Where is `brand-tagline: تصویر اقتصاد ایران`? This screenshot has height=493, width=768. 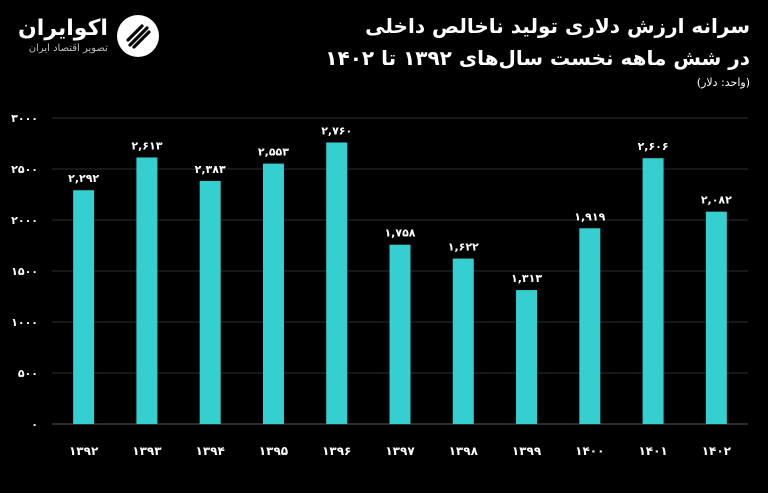
brand-tagline: تصویر اقتصاد ایران is located at coordinates (68, 48).